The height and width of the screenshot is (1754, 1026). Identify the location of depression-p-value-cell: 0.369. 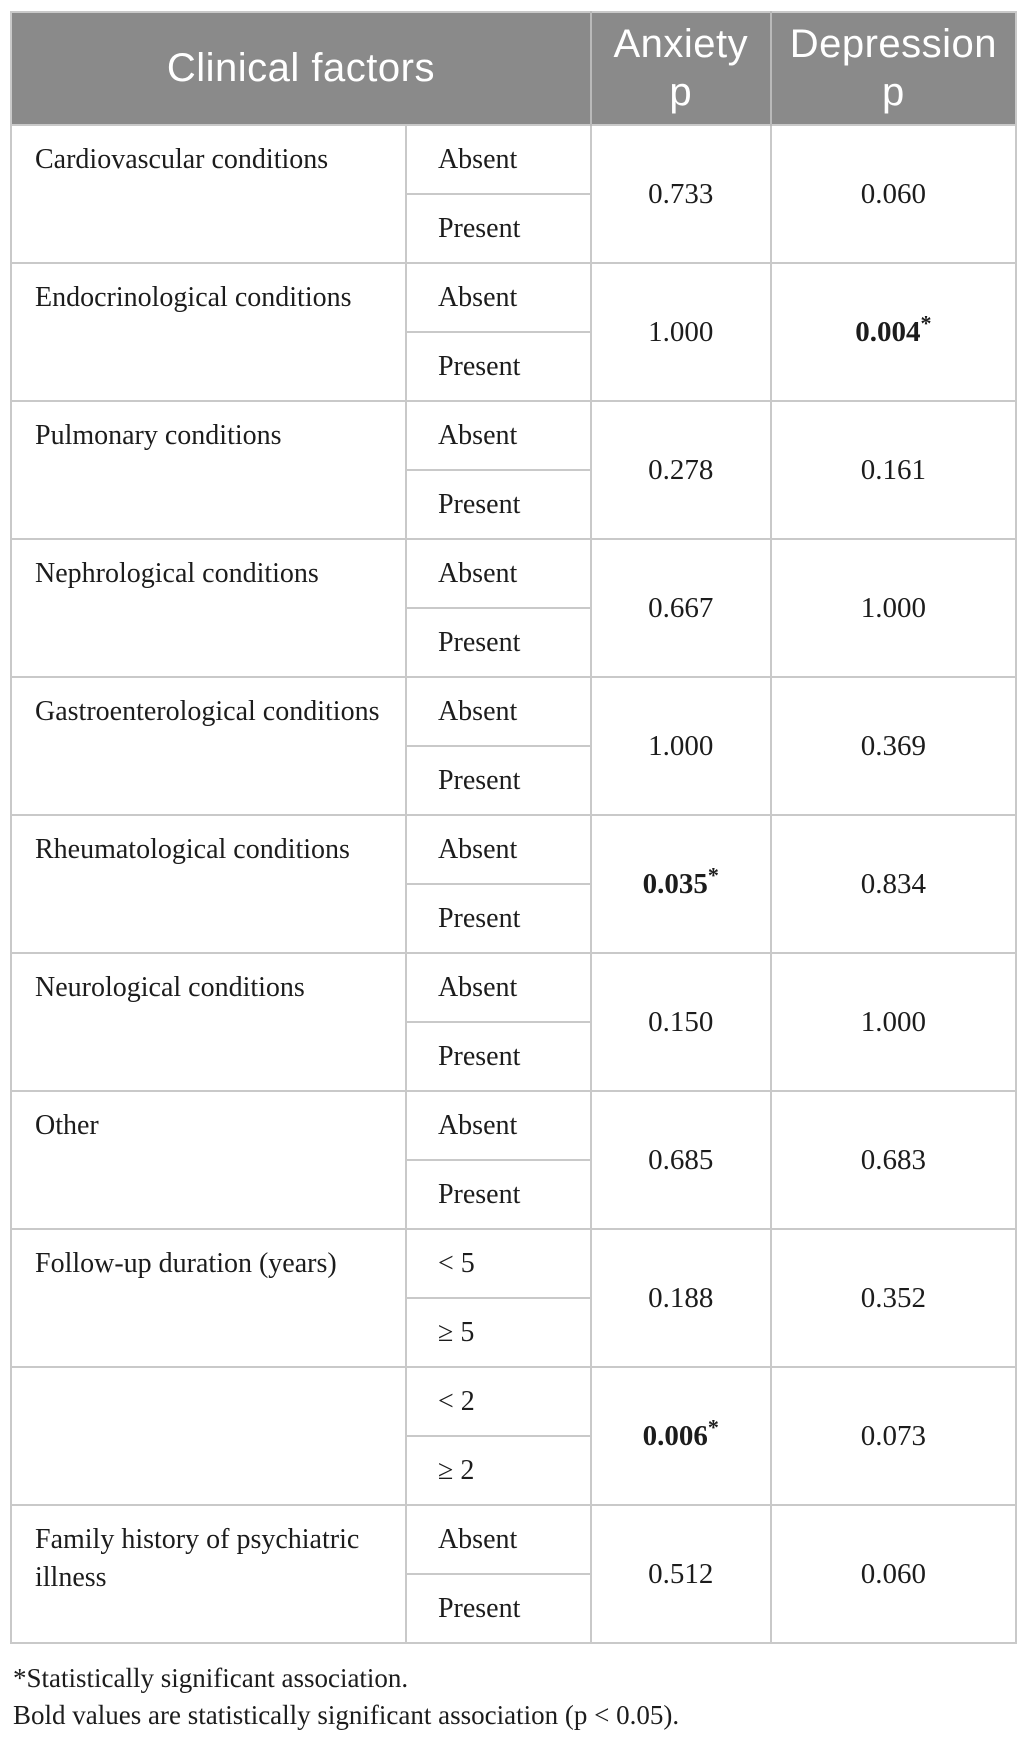
(892, 745).